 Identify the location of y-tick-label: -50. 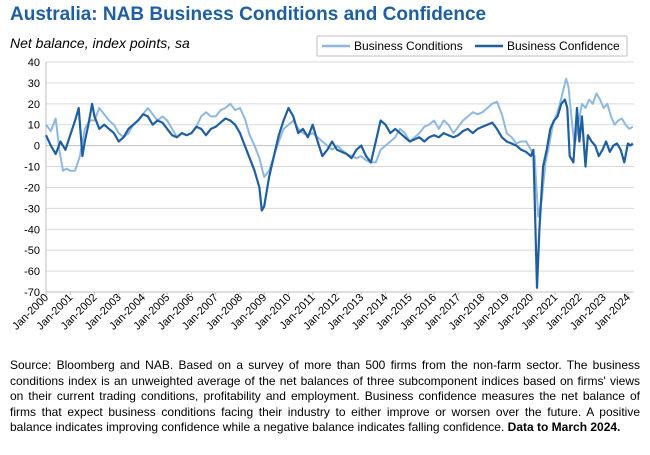
(32, 251).